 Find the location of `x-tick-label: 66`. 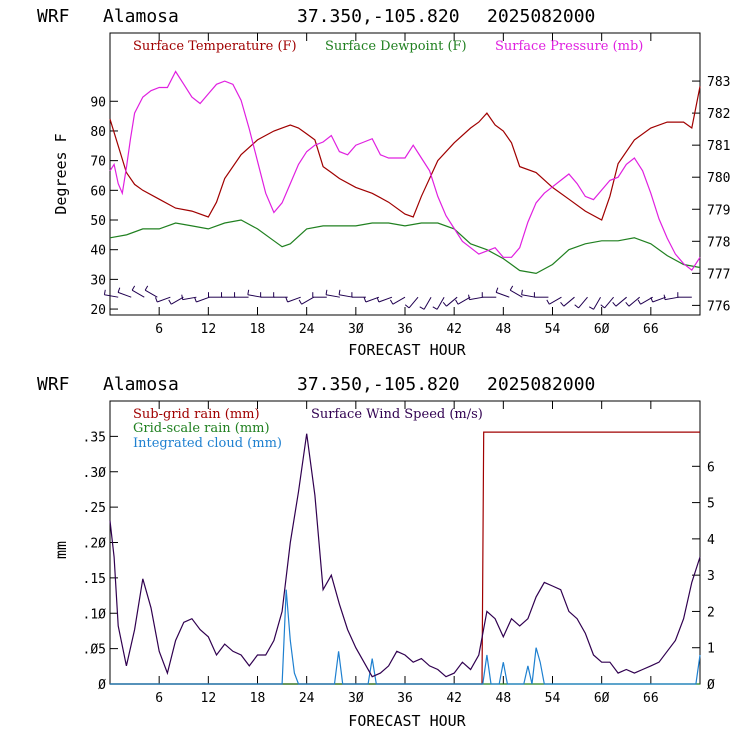

x-tick-label: 66 is located at coordinates (651, 698).